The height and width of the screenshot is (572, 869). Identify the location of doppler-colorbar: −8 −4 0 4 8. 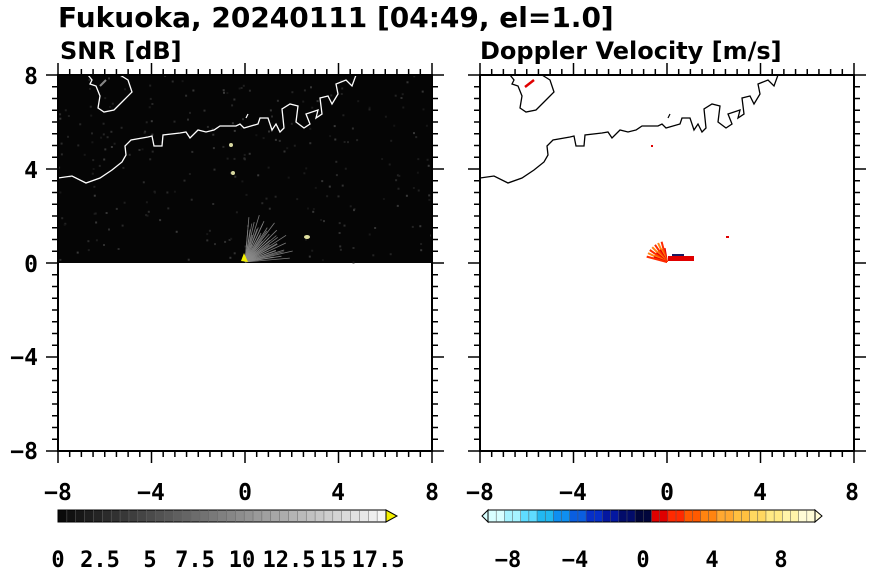
(652, 540).